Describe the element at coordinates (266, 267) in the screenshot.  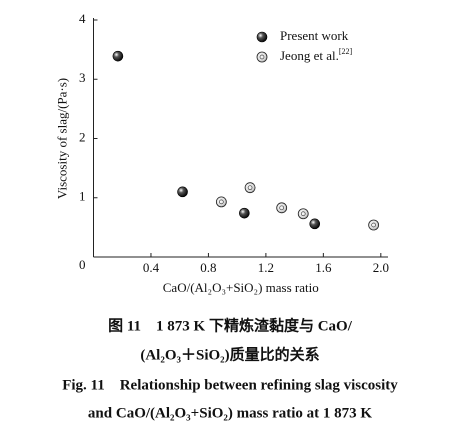
I see `x-tick-label: 1.2` at that location.